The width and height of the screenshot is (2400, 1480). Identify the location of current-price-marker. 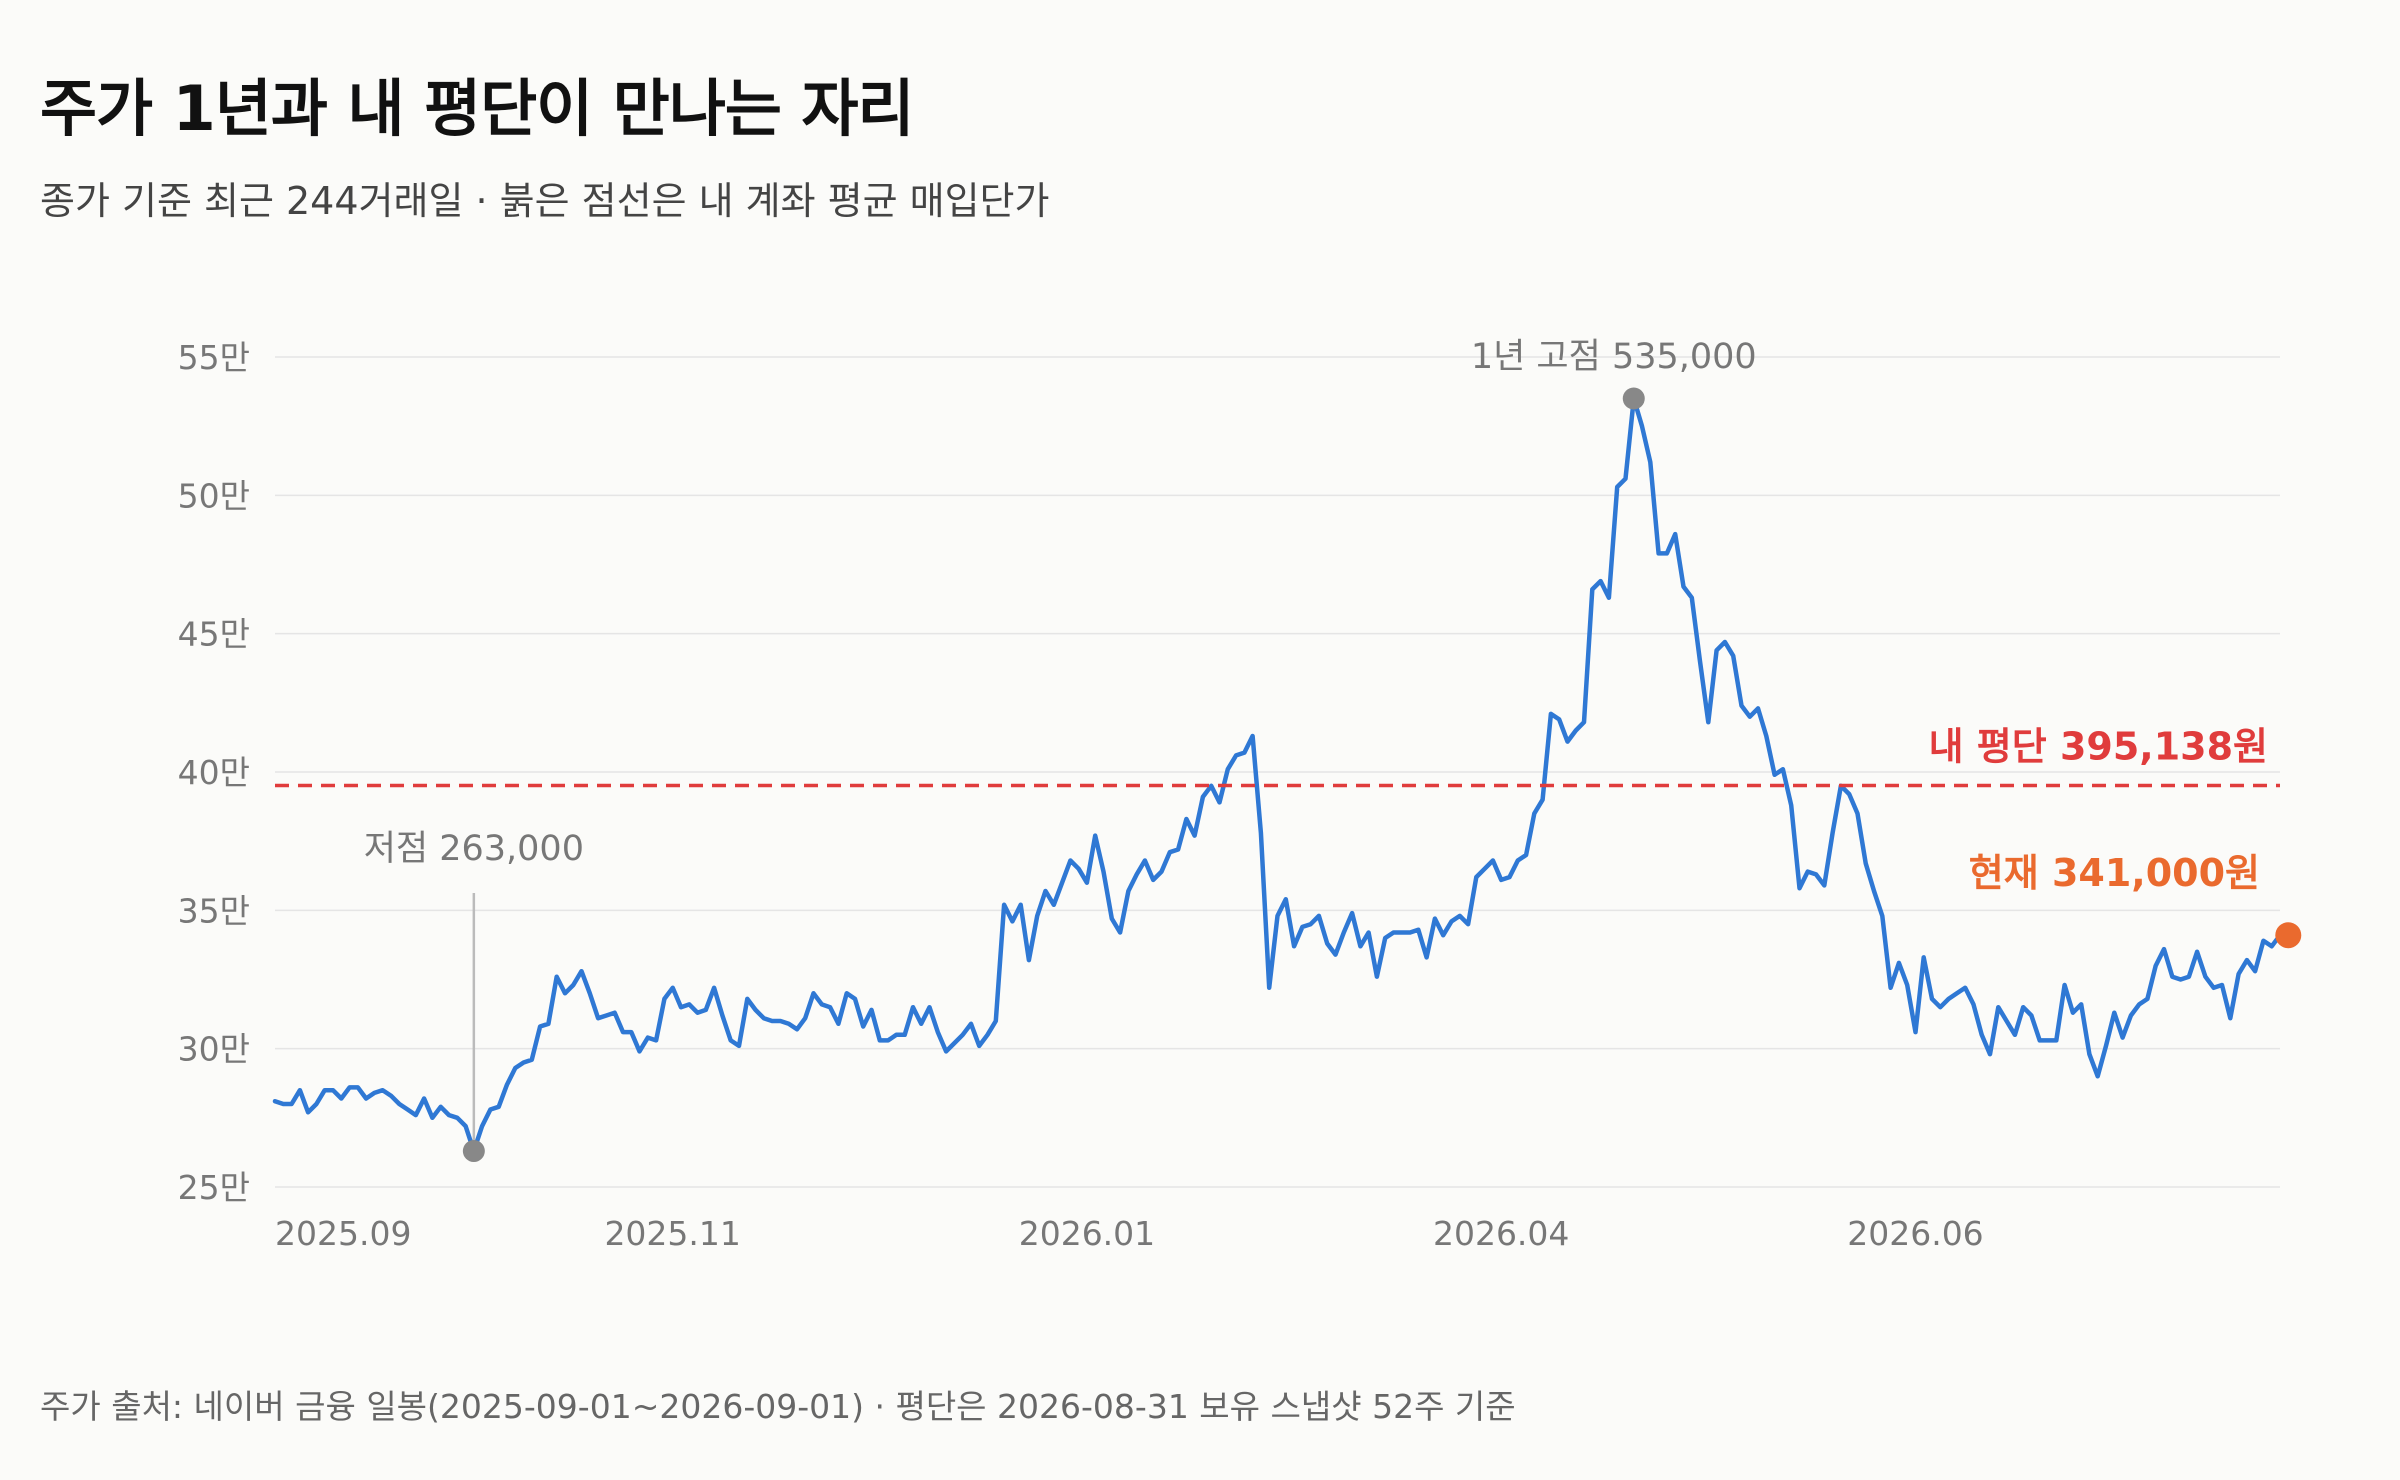
(2288, 935).